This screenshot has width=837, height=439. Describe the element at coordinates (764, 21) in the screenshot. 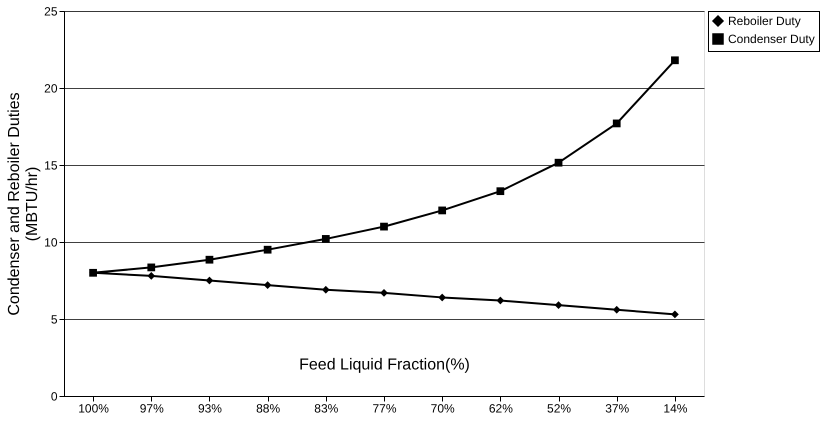

I see `legend-label: Reboiler Duty` at that location.